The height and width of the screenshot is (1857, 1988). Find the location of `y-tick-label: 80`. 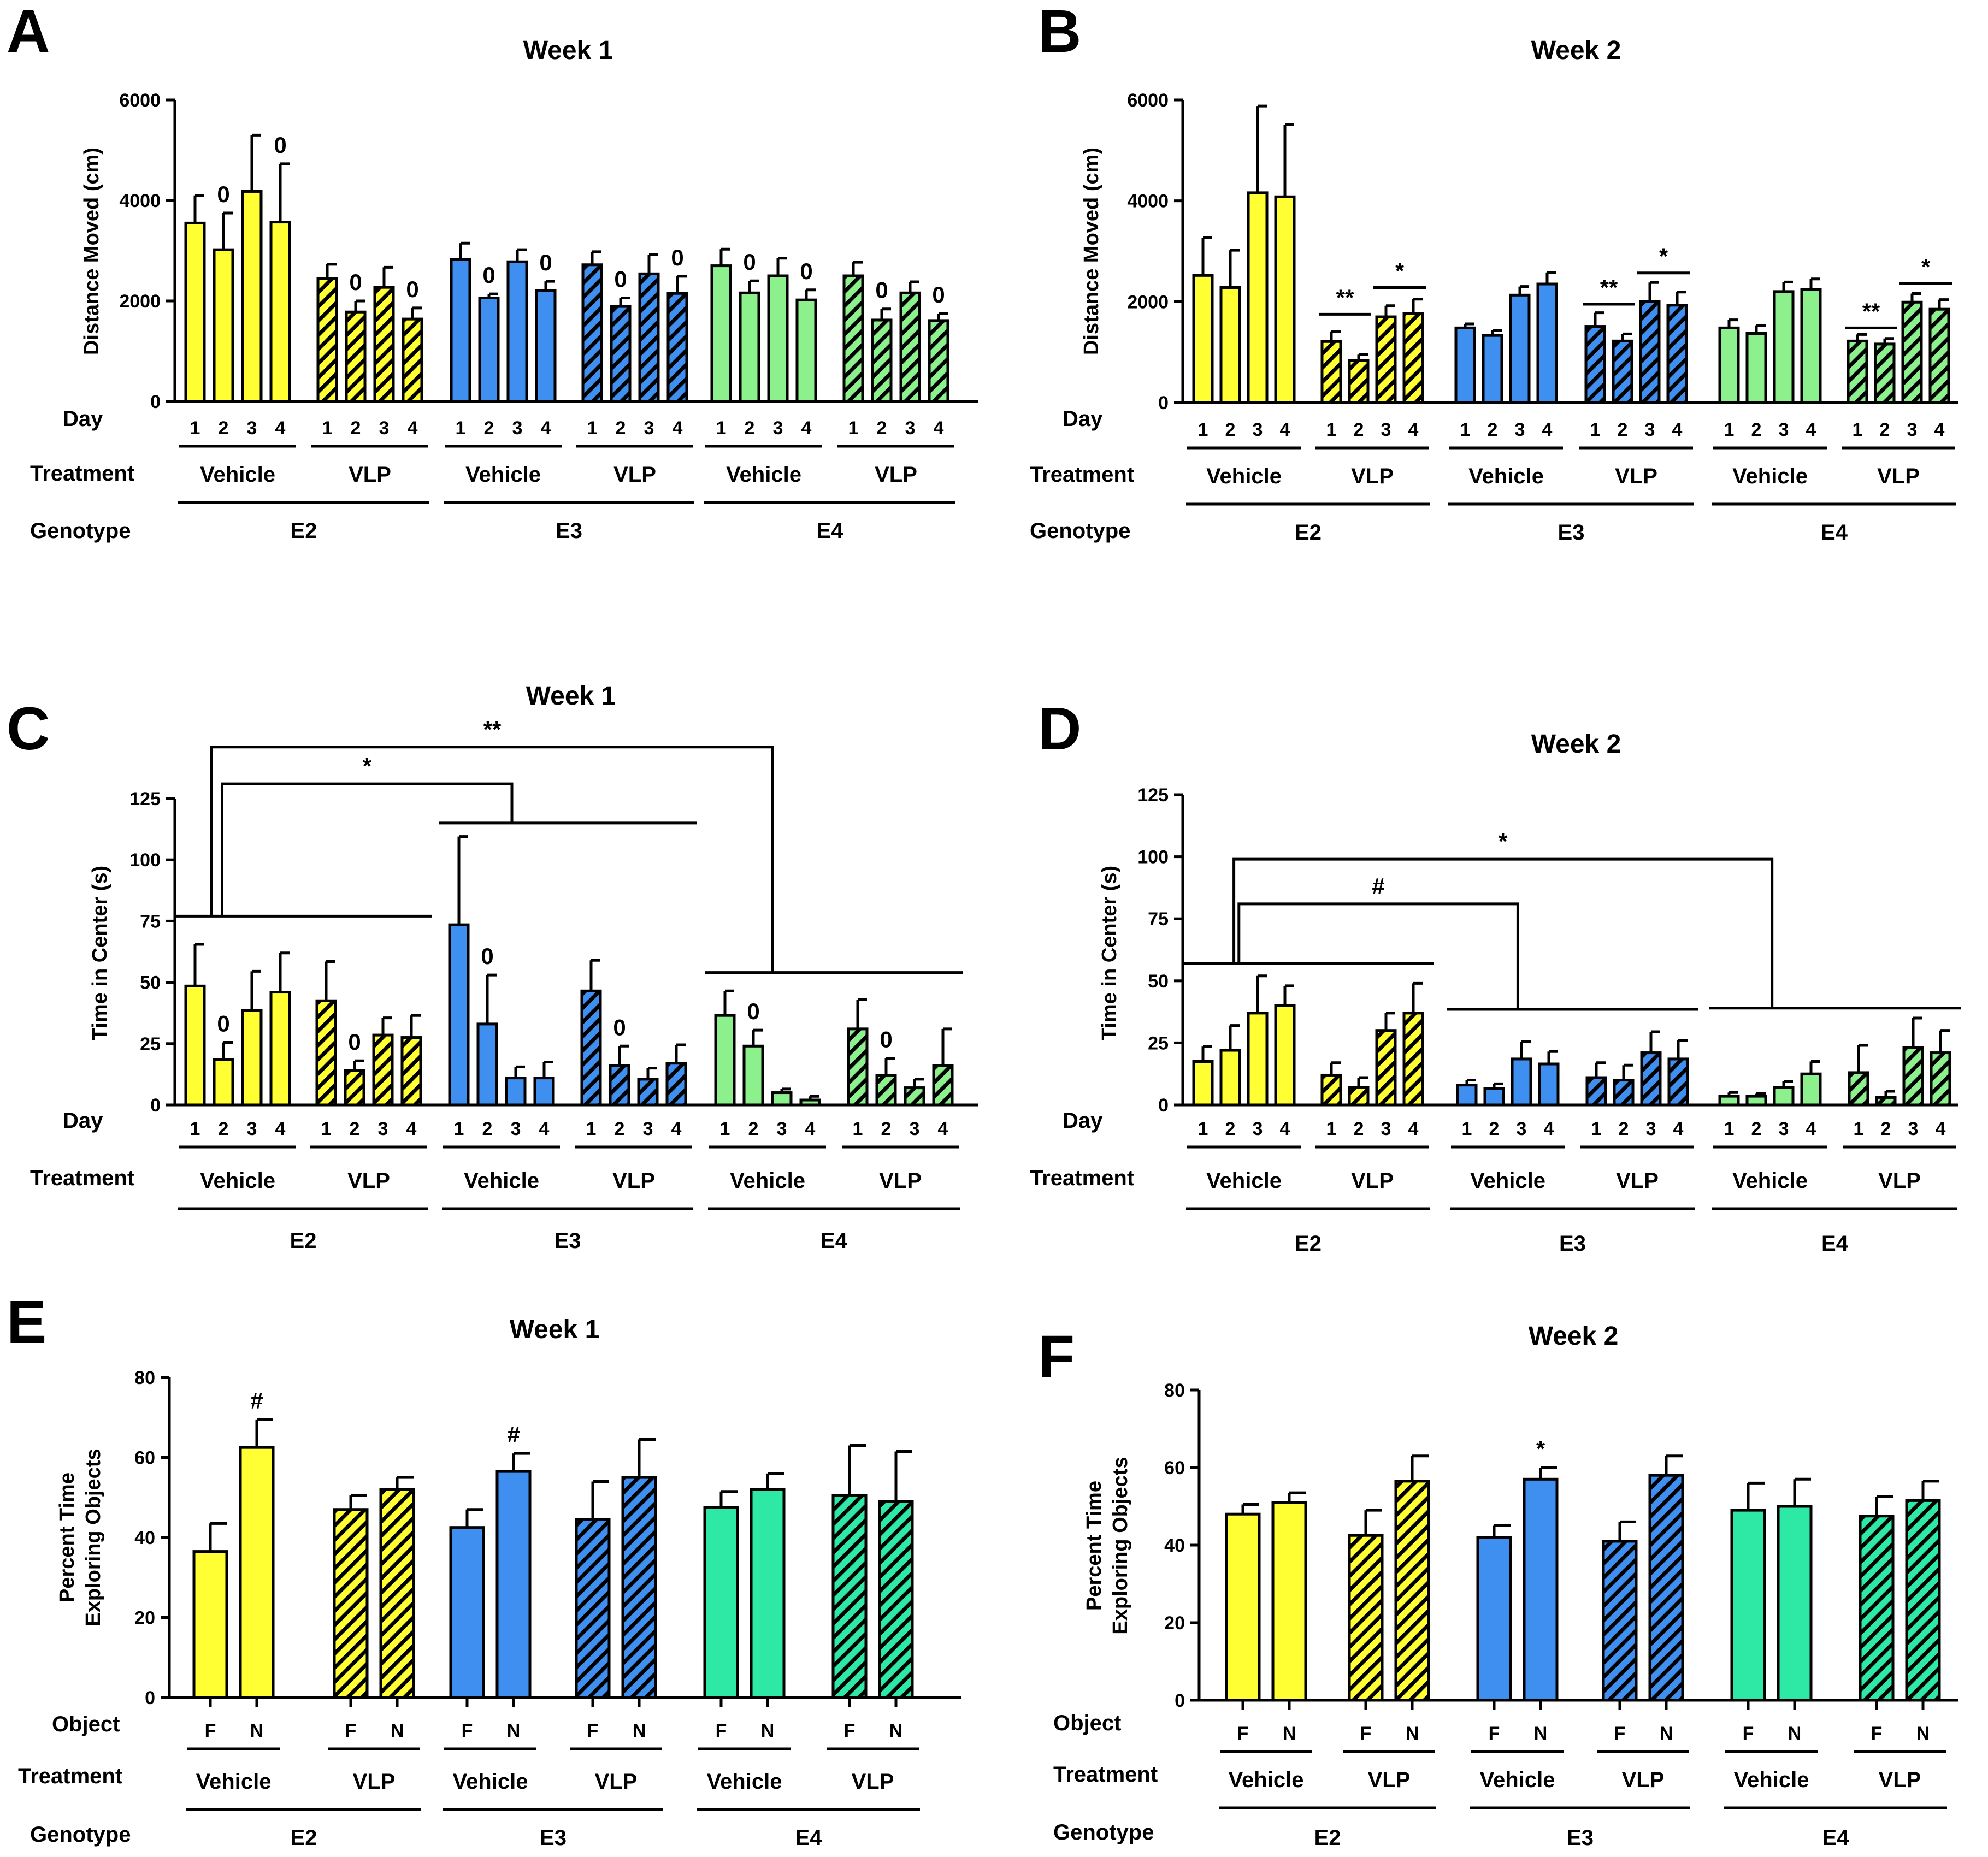

y-tick-label: 80 is located at coordinates (145, 1378).